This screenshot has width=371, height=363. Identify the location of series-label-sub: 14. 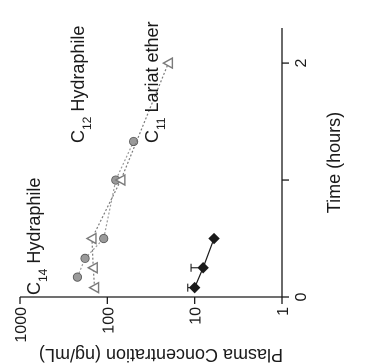
(43, 275).